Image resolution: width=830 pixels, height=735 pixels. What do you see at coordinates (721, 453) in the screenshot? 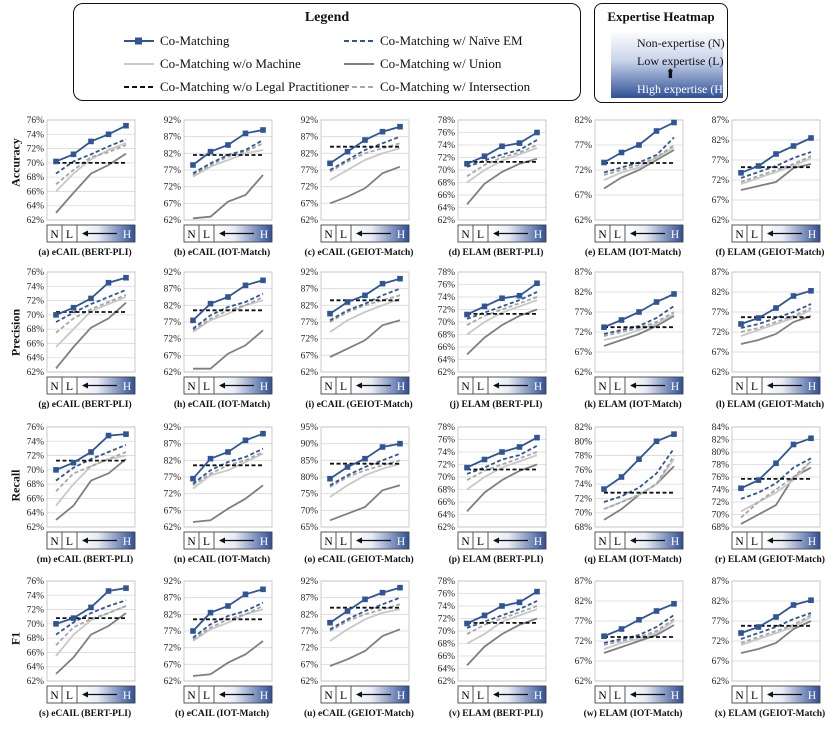
I see `y-tick-label: 80%` at bounding box center [721, 453].